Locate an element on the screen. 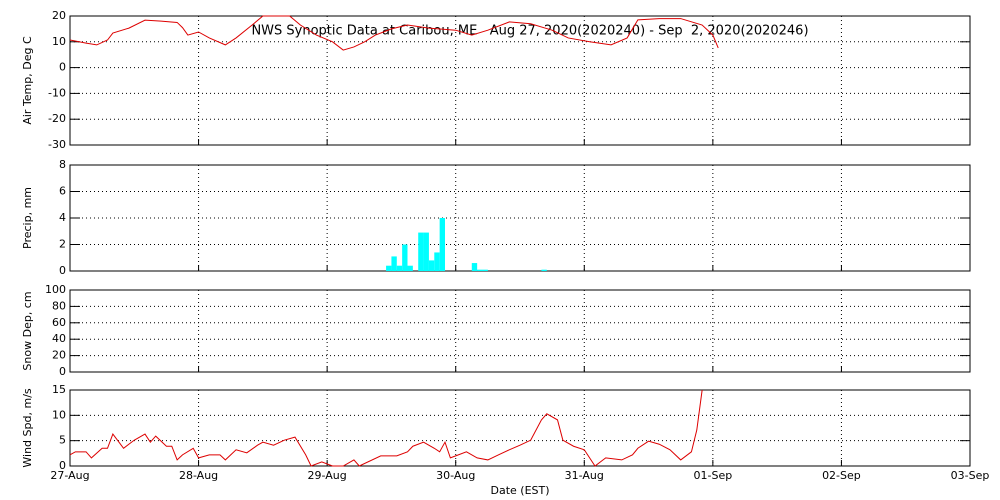 The image size is (1000, 500). x-tick-label: 03-Sep is located at coordinates (970, 475).